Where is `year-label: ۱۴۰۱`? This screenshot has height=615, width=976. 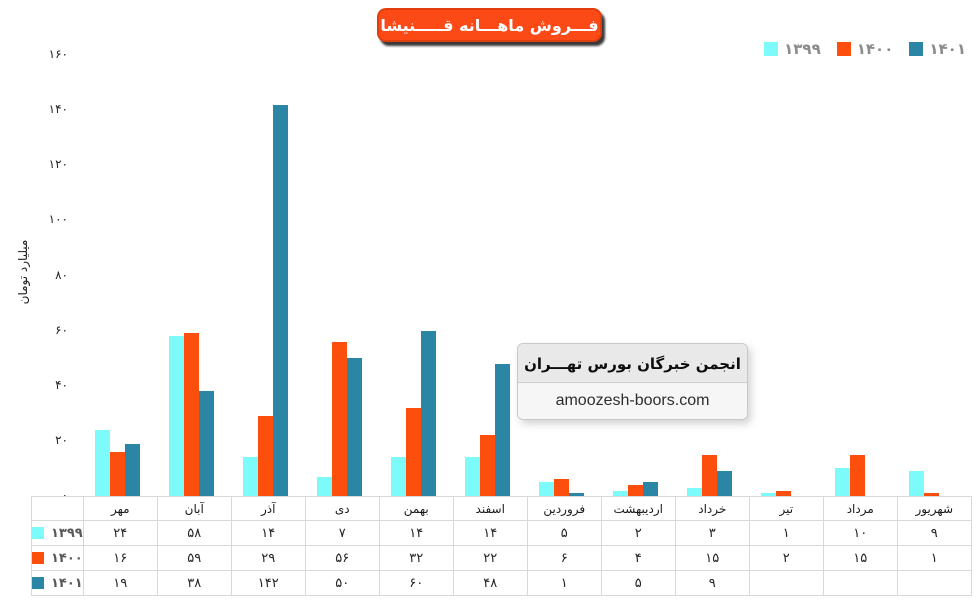
year-label: ۱۴۰۱ is located at coordinates (67, 583).